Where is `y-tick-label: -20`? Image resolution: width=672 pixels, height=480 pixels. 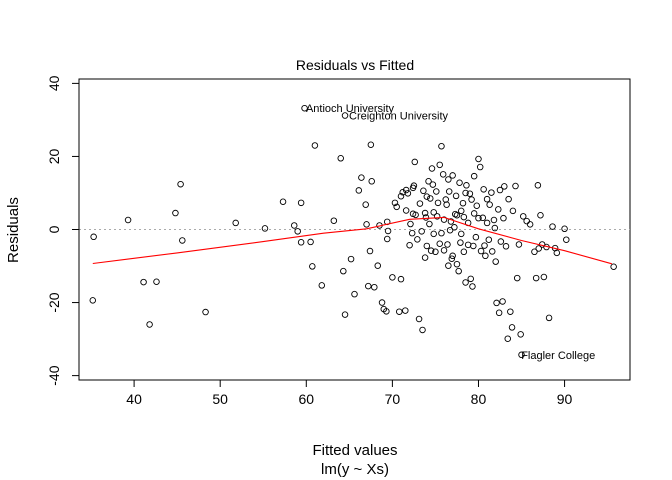 y-tick-label: -20 is located at coordinates (54, 302).